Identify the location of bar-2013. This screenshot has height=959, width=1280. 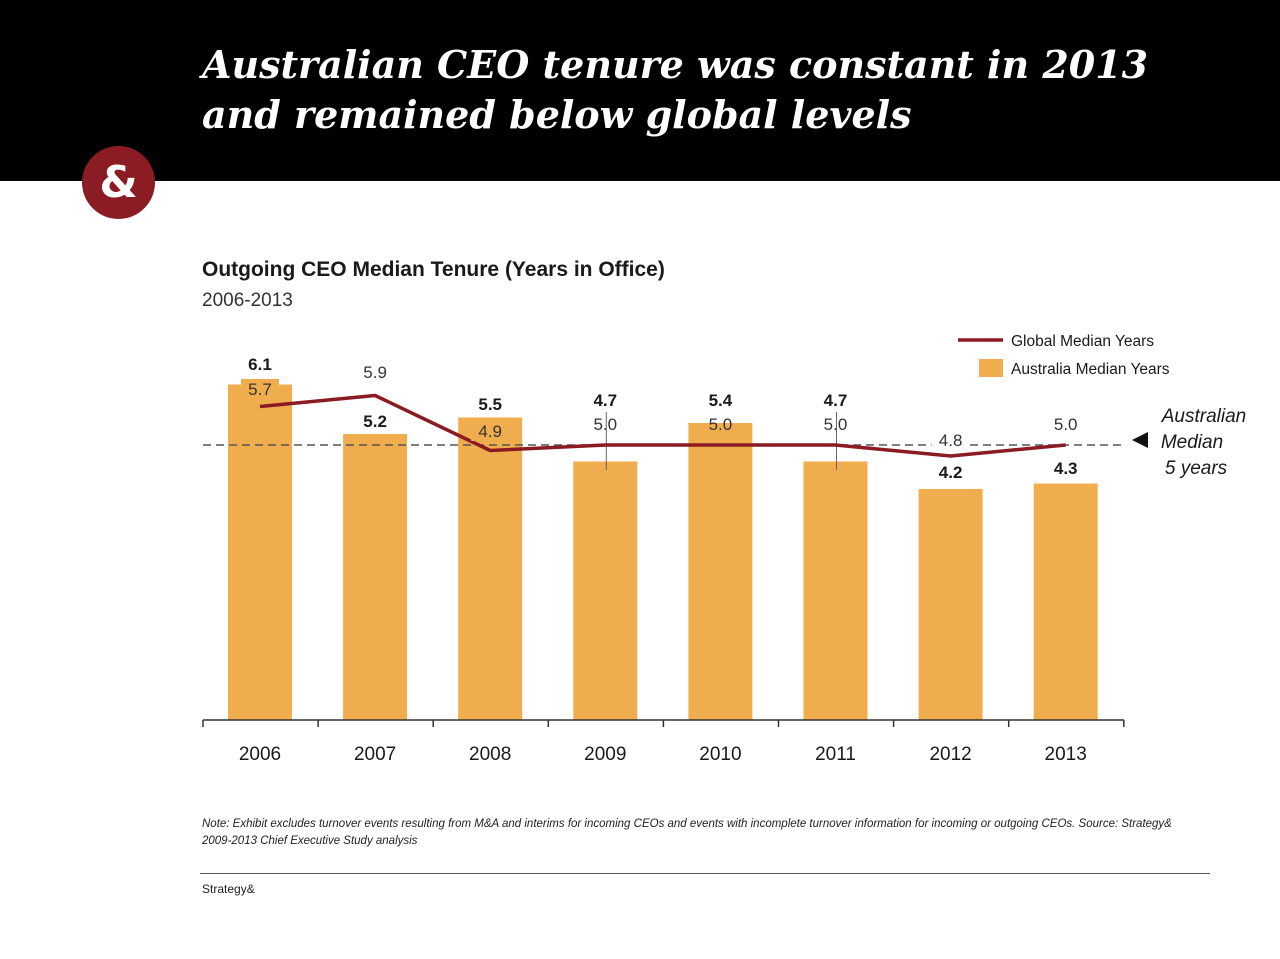
(1065, 601).